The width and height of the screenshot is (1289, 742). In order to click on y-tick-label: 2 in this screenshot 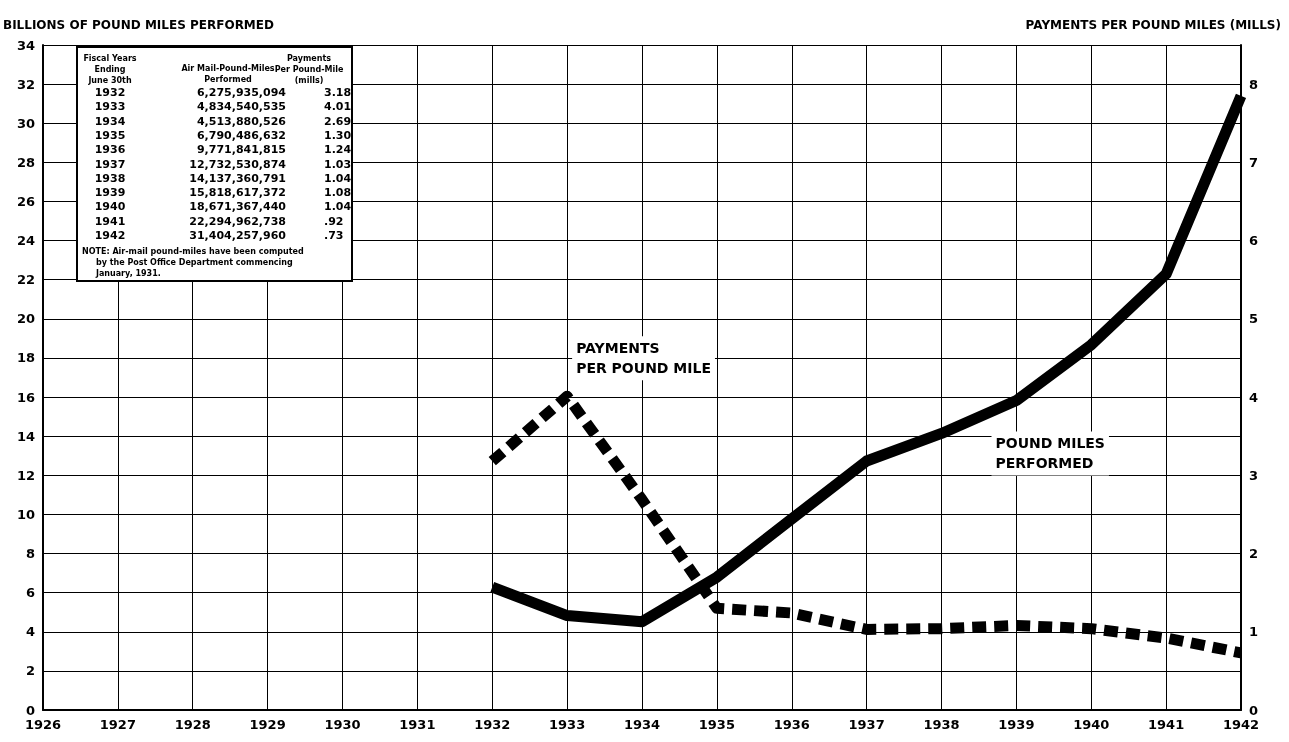, I will do `click(30, 671)`.